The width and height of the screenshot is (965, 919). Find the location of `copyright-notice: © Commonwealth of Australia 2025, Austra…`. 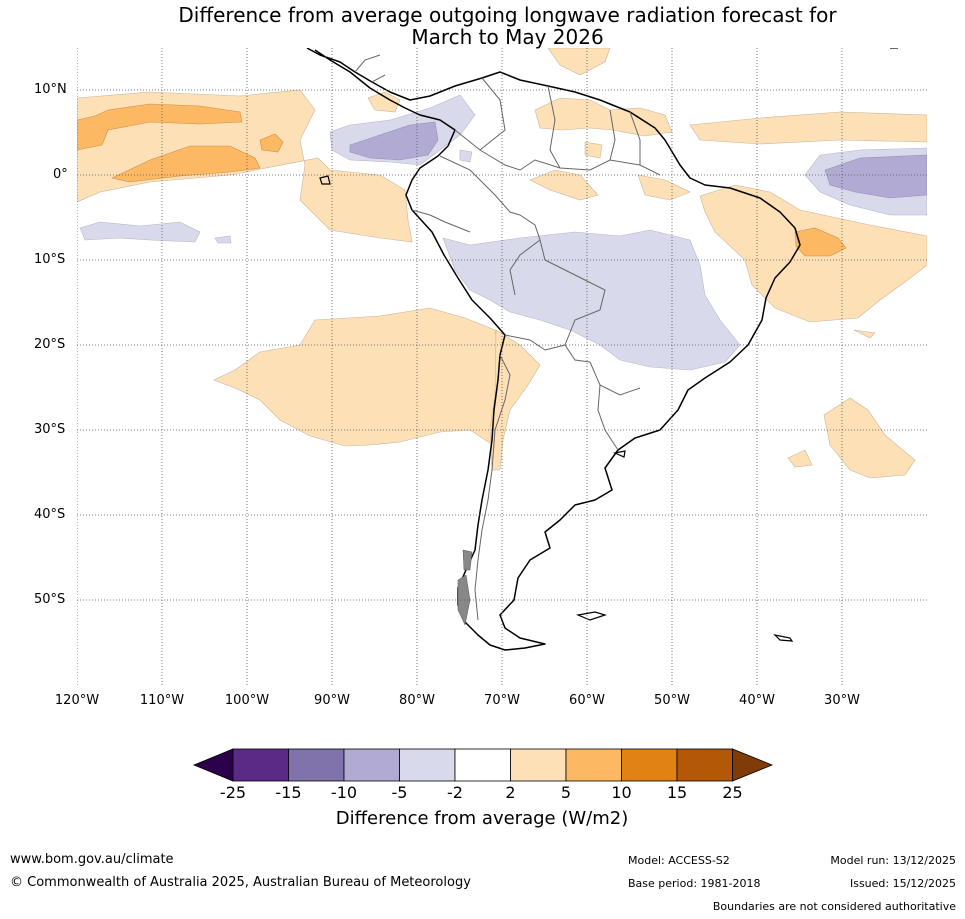

copyright-notice: © Commonwealth of Australia 2025, Austra… is located at coordinates (240, 882).